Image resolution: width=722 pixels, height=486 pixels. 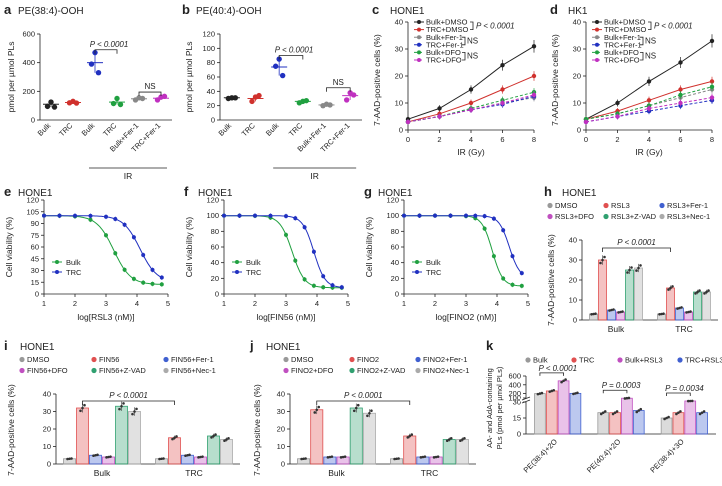 What do you see at coordinates (514, 393) in the screenshot?
I see `y-tick-label: 200` at bounding box center [514, 393].